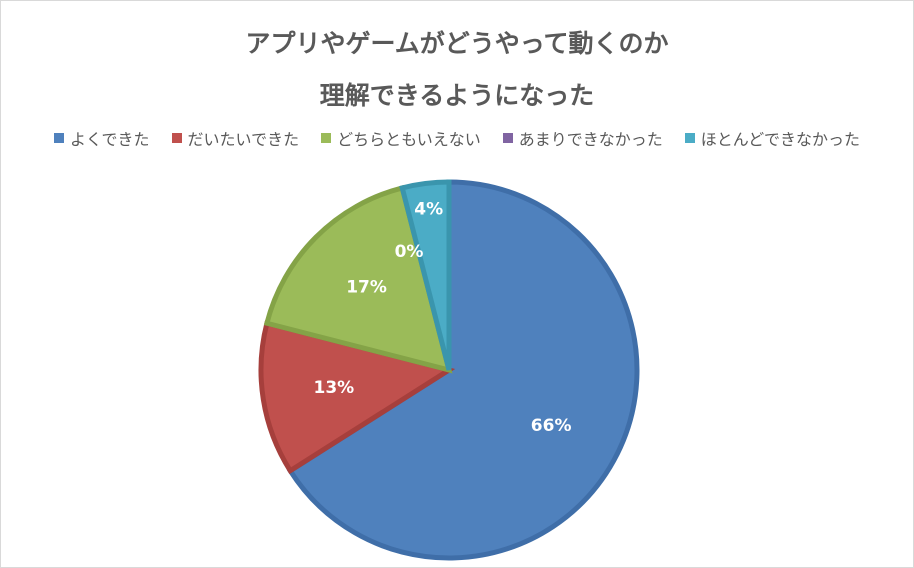 The image size is (914, 568). I want to click on legend-item-4: ほとんどできなかった, so click(772, 138).